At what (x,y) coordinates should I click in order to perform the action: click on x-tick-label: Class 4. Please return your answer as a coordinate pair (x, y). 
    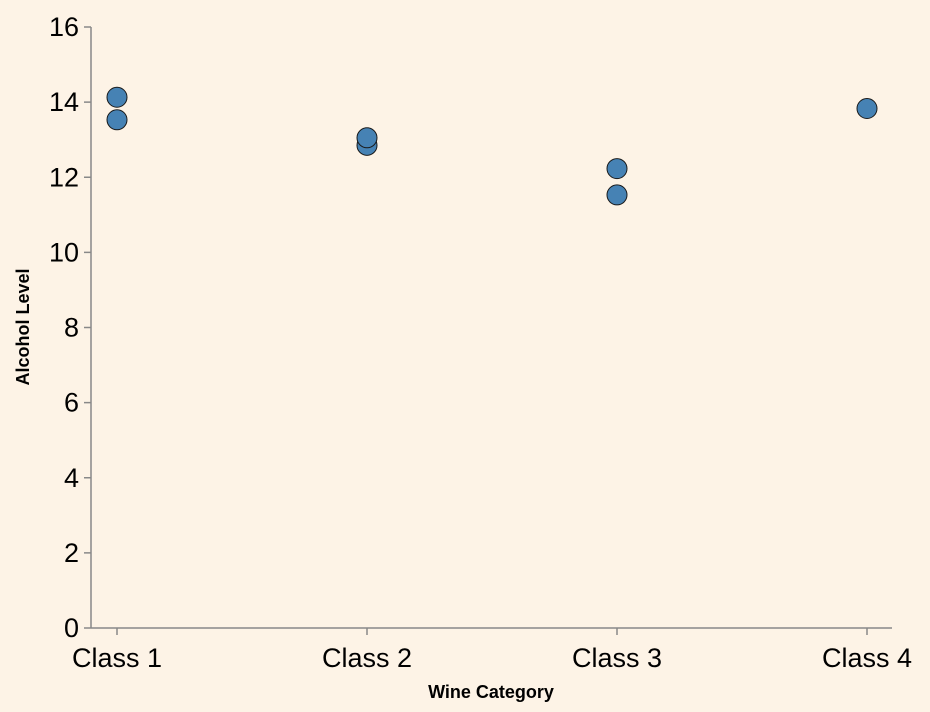
    Looking at the image, I should click on (867, 658).